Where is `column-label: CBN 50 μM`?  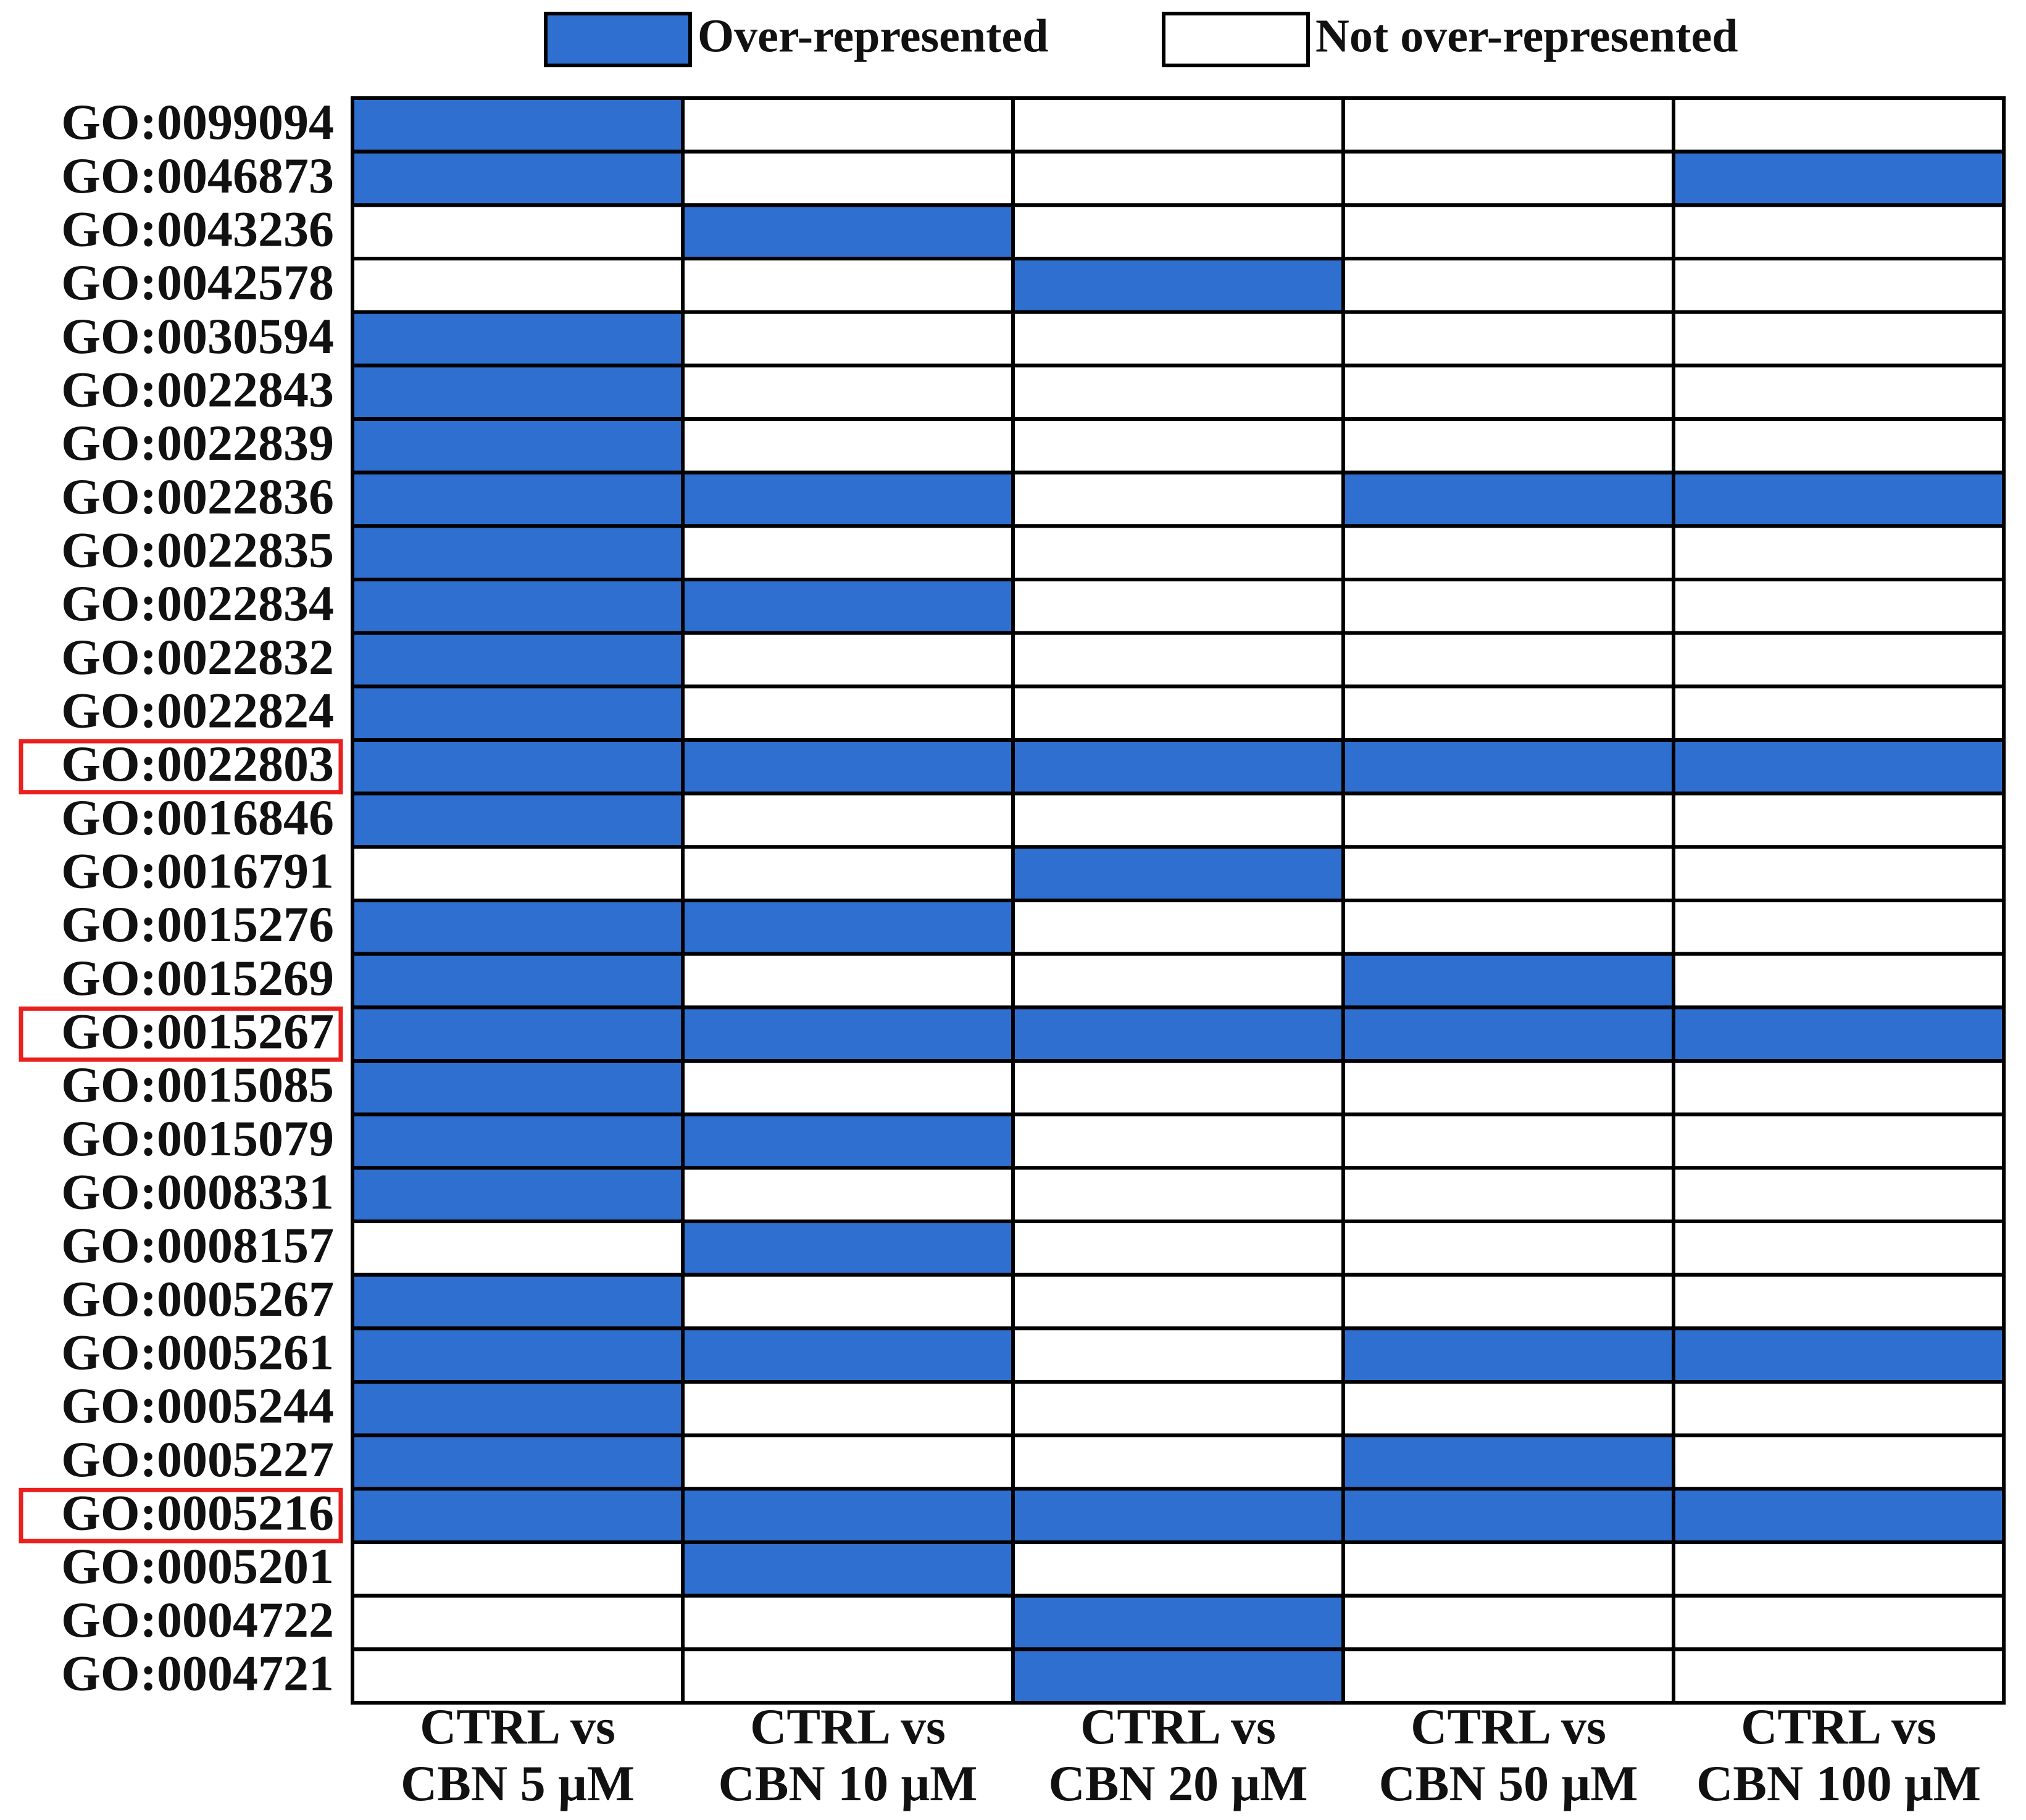
column-label: CBN 50 μM is located at coordinates (1508, 1783).